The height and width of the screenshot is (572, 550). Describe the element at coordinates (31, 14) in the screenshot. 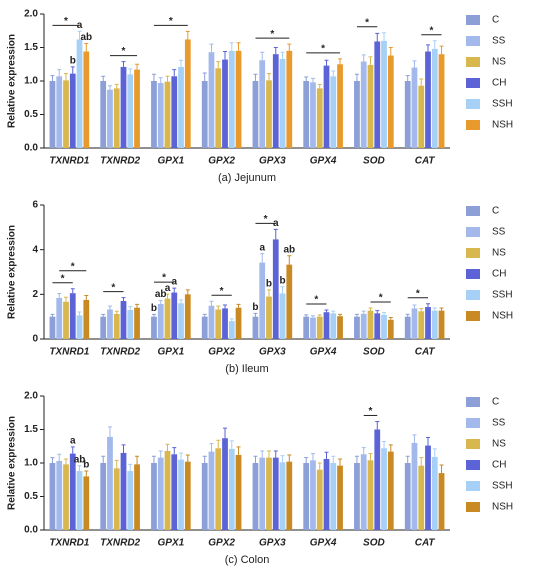

I see `y-tick-label: 2.0` at that location.